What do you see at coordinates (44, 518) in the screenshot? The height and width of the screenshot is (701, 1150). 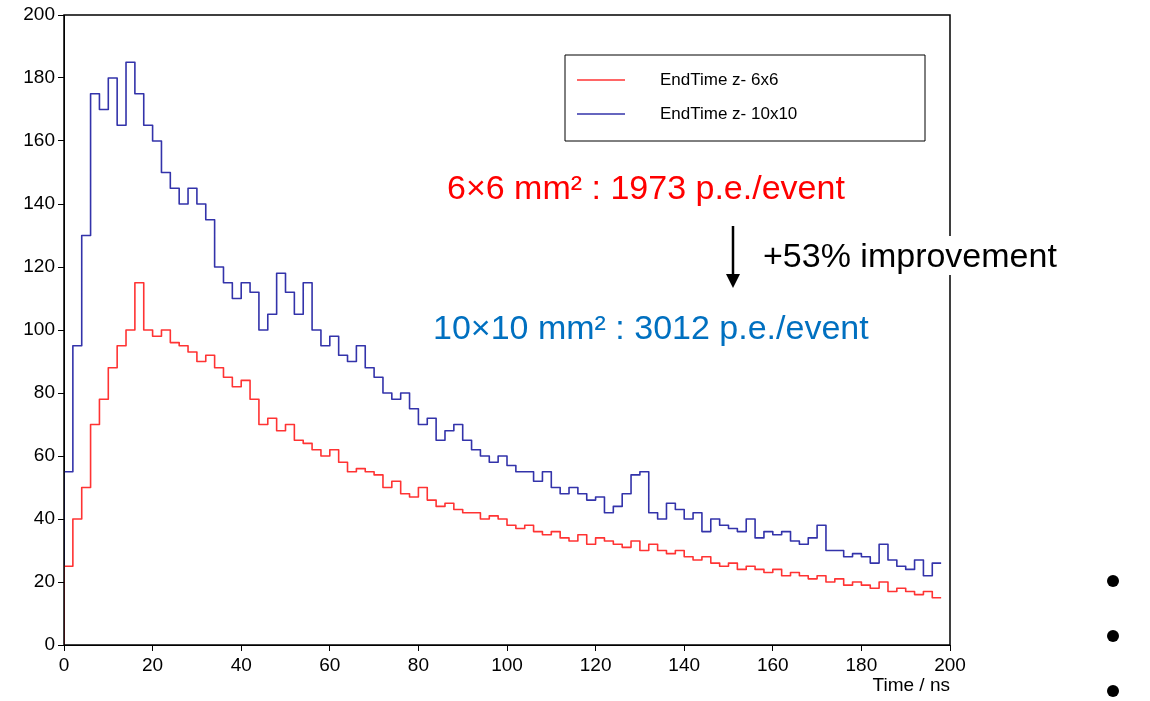 I see `y-tick-label: 40` at bounding box center [44, 518].